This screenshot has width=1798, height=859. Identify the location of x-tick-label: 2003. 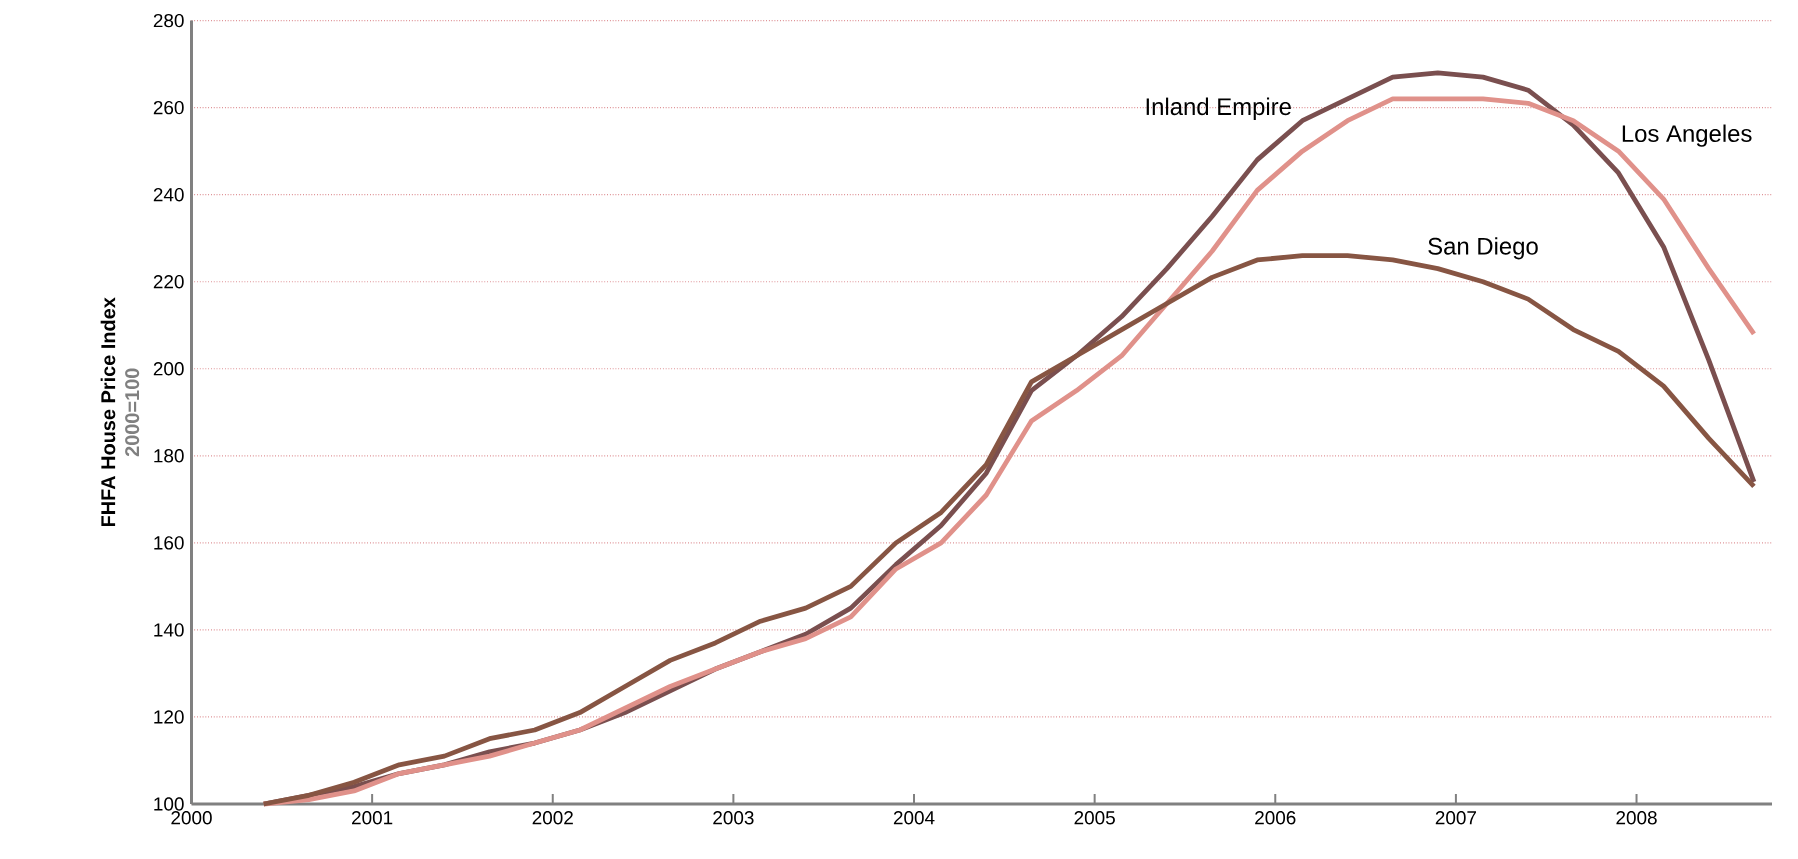
(733, 818).